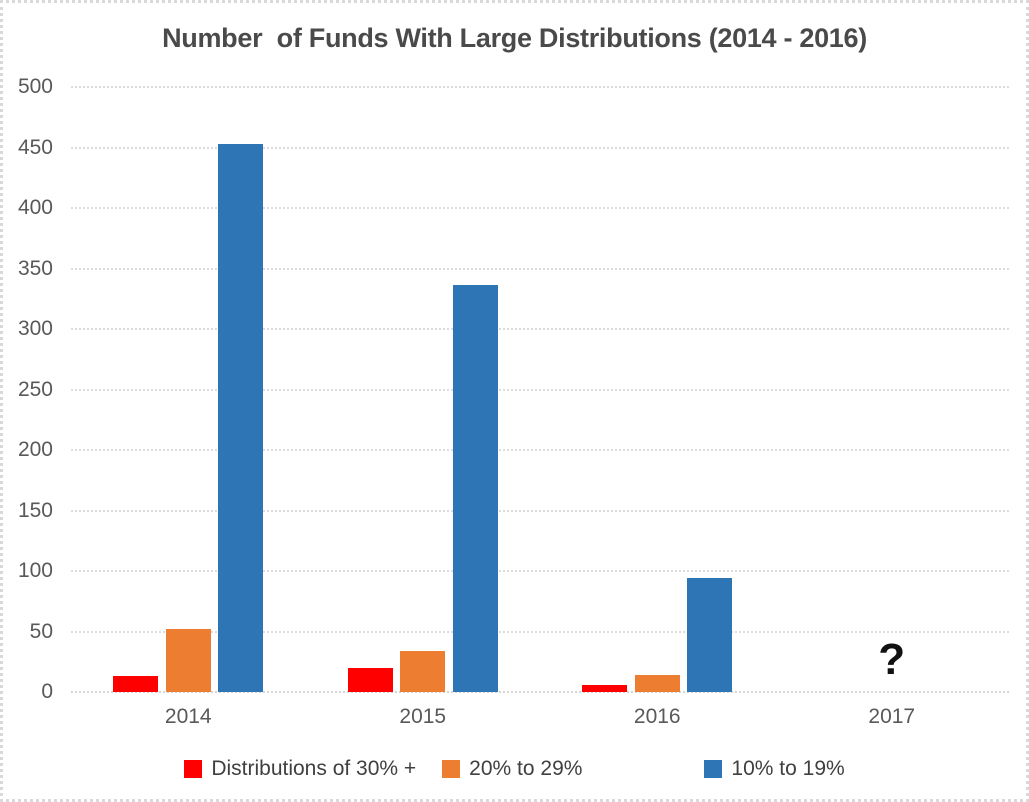 This screenshot has width=1029, height=802. Describe the element at coordinates (35, 268) in the screenshot. I see `y-tick-label-350: 350` at that location.